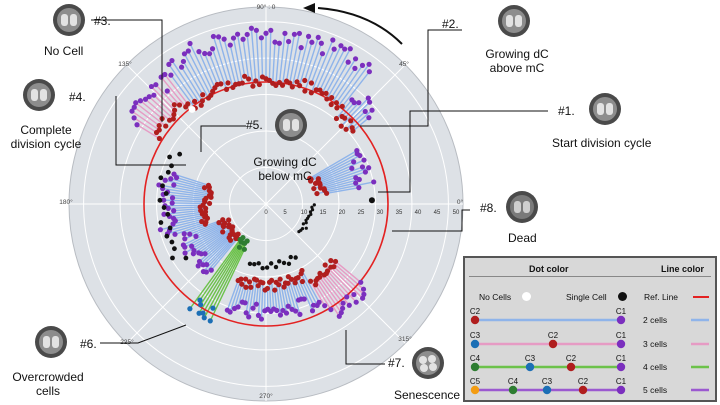  Describe the element at coordinates (285, 169) in the screenshot. I see `callout-label-5: Growing dC below mC` at that location.